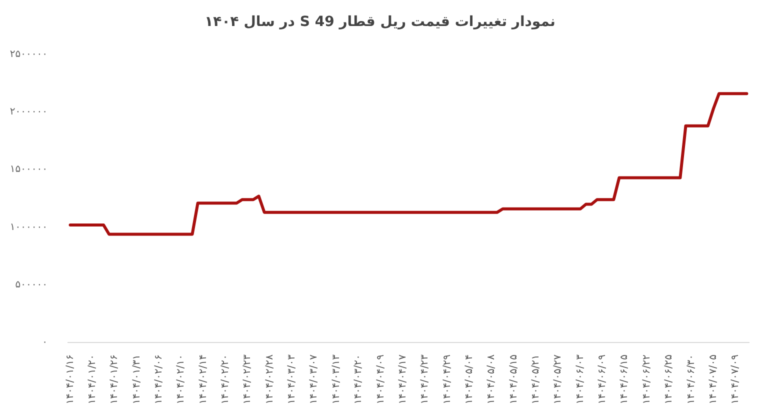 Image resolution: width=760 pixels, height=419 pixels. I want to click on x-tick-label: ۱۴۰۴/۰۵/۲۷, so click(558, 379).